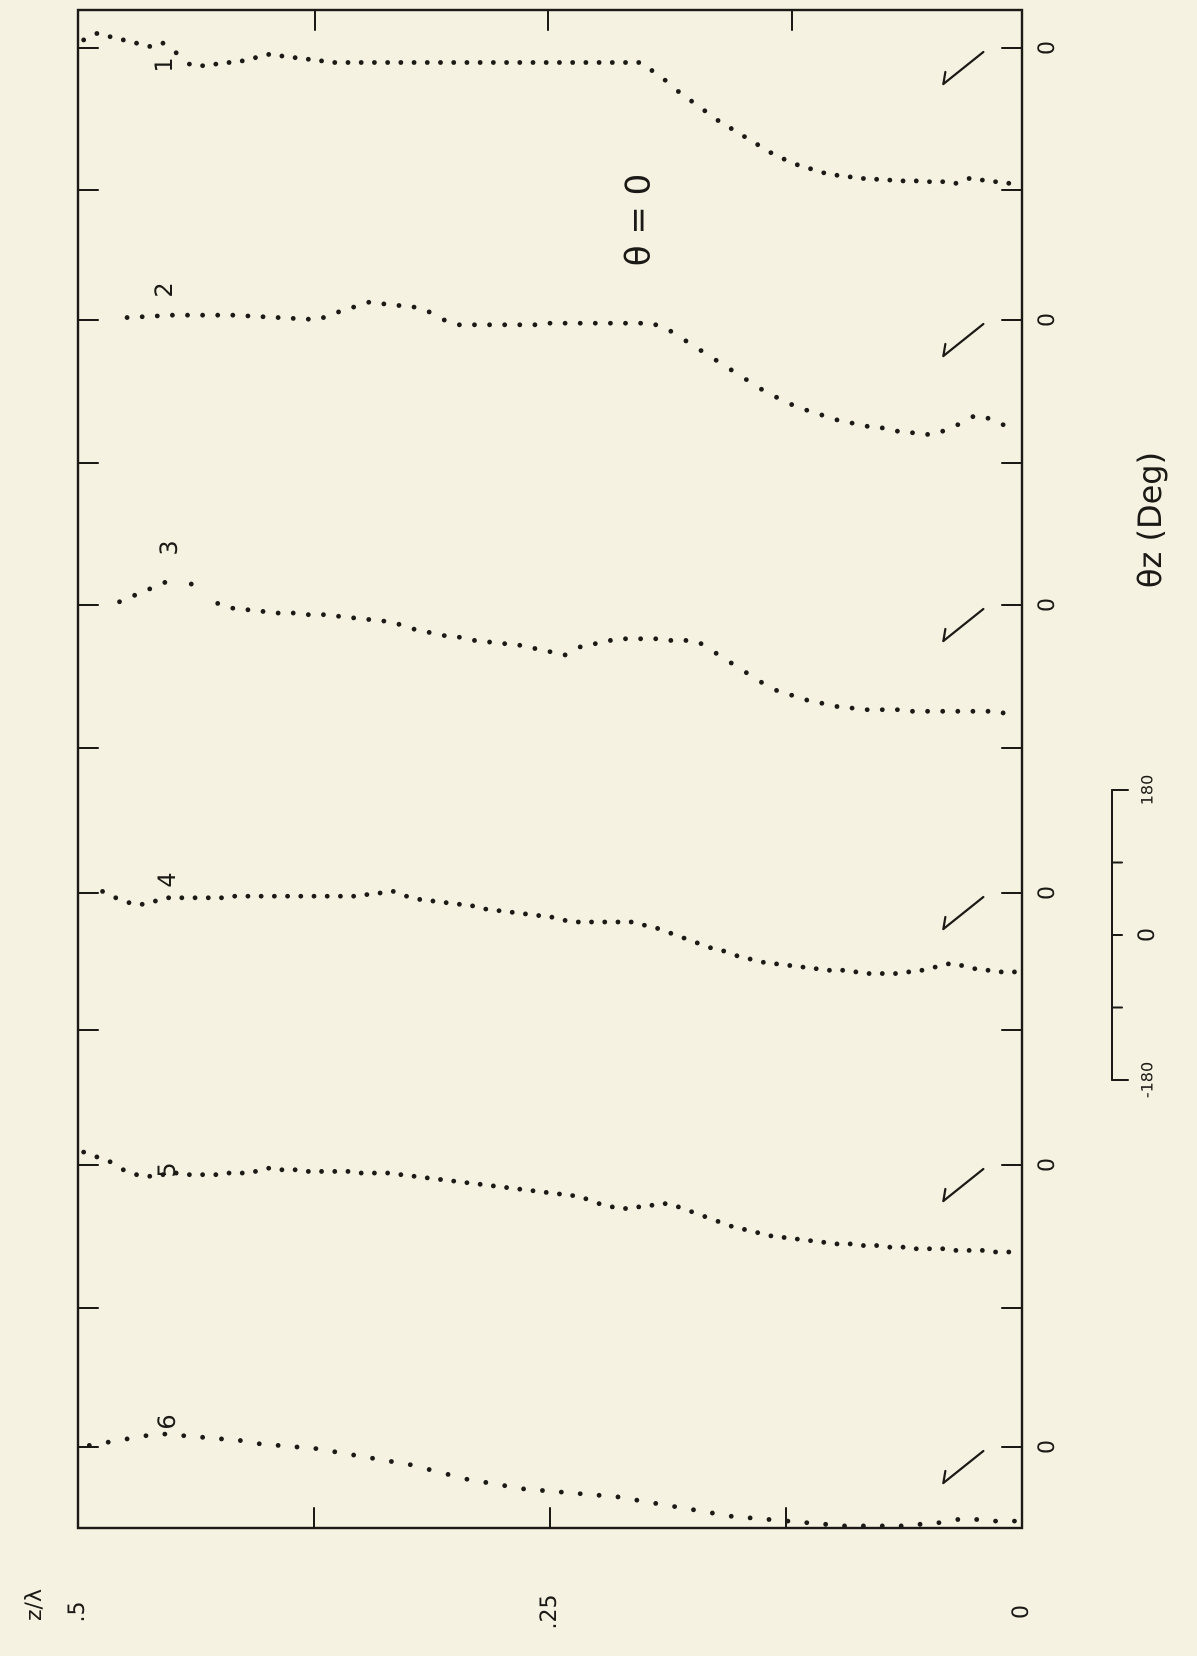 The width and height of the screenshot is (1197, 1656). I want to click on series-label: 4, so click(167, 879).